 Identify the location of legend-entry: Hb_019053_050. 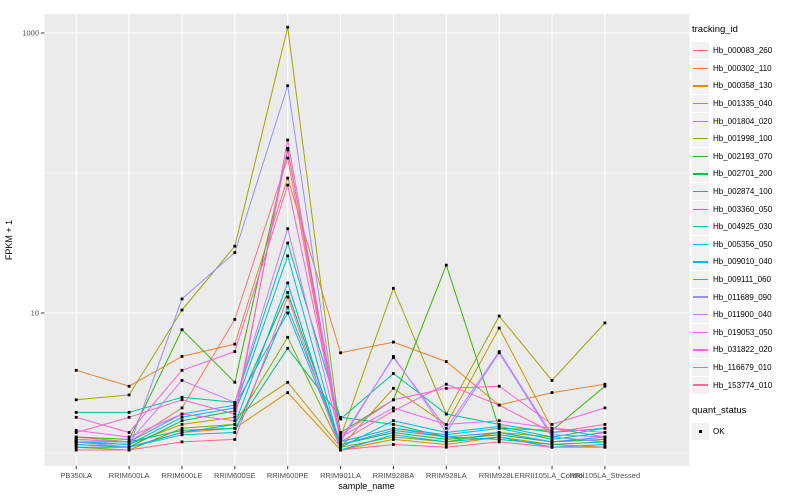
(732, 332).